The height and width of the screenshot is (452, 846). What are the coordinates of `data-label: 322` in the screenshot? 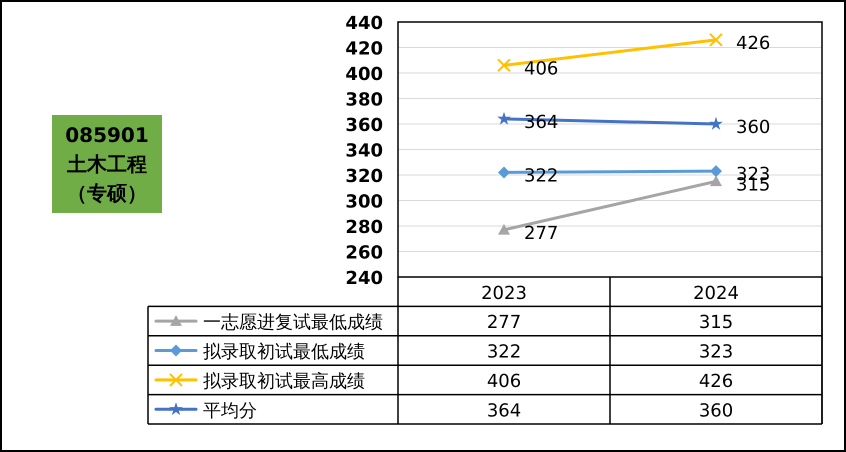 It's located at (504, 352).